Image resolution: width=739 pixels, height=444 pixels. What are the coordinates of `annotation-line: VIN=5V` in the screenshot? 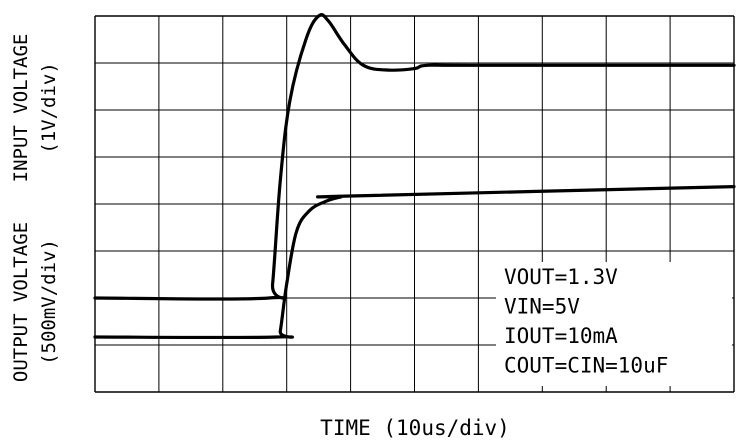 It's located at (542, 307).